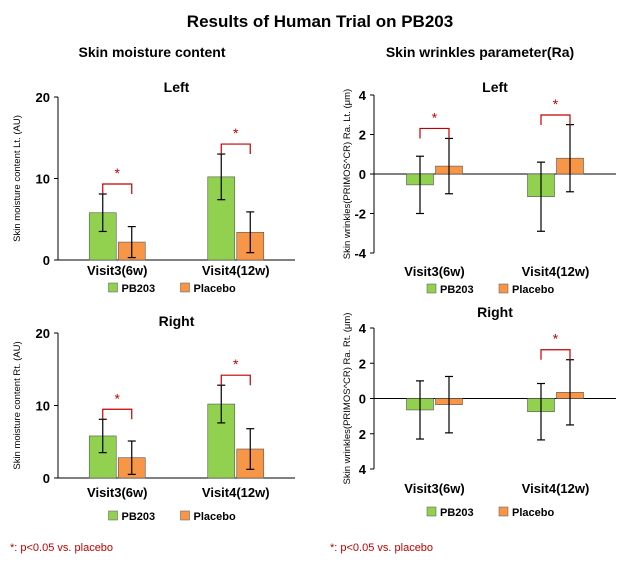 The width and height of the screenshot is (640, 563). Describe the element at coordinates (320, 21) in the screenshot. I see `figure-title: Results of Human Trial on PB203` at that location.